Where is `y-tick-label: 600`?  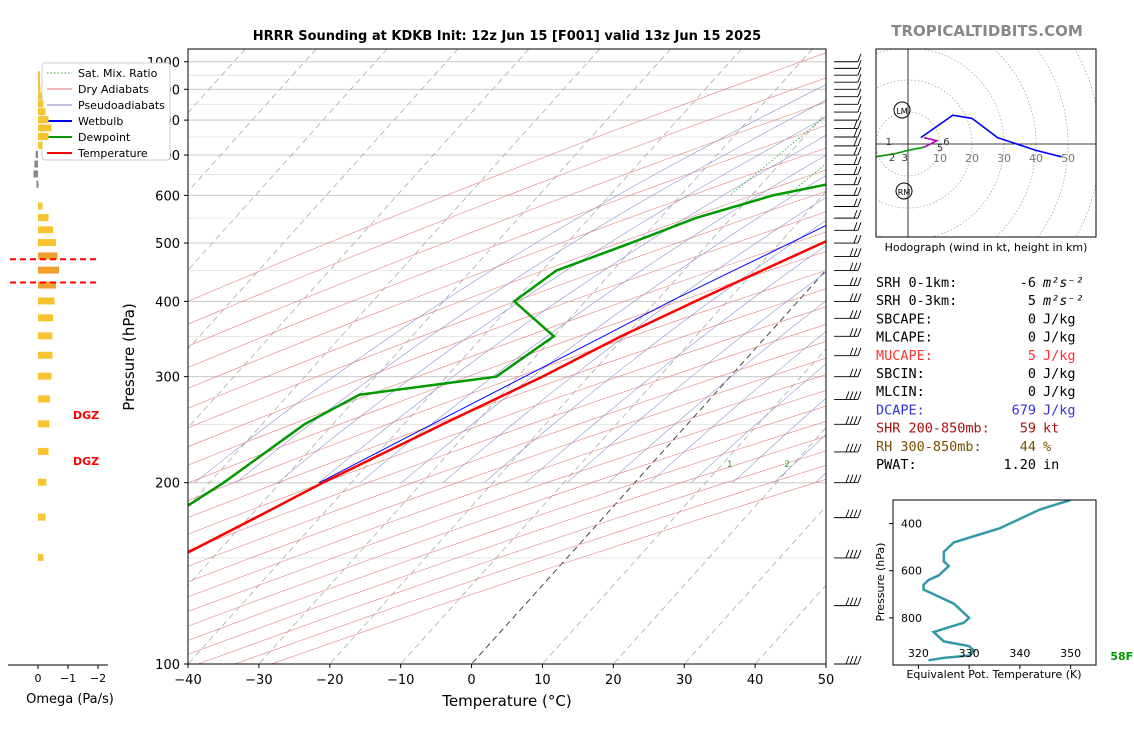 y-tick-label: 600 is located at coordinates (167, 196).